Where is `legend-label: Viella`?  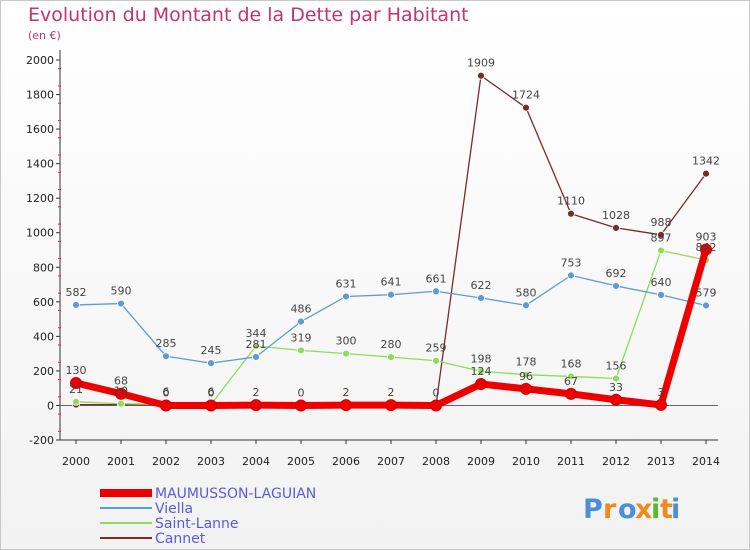
legend-label: Viella is located at coordinates (174, 509).